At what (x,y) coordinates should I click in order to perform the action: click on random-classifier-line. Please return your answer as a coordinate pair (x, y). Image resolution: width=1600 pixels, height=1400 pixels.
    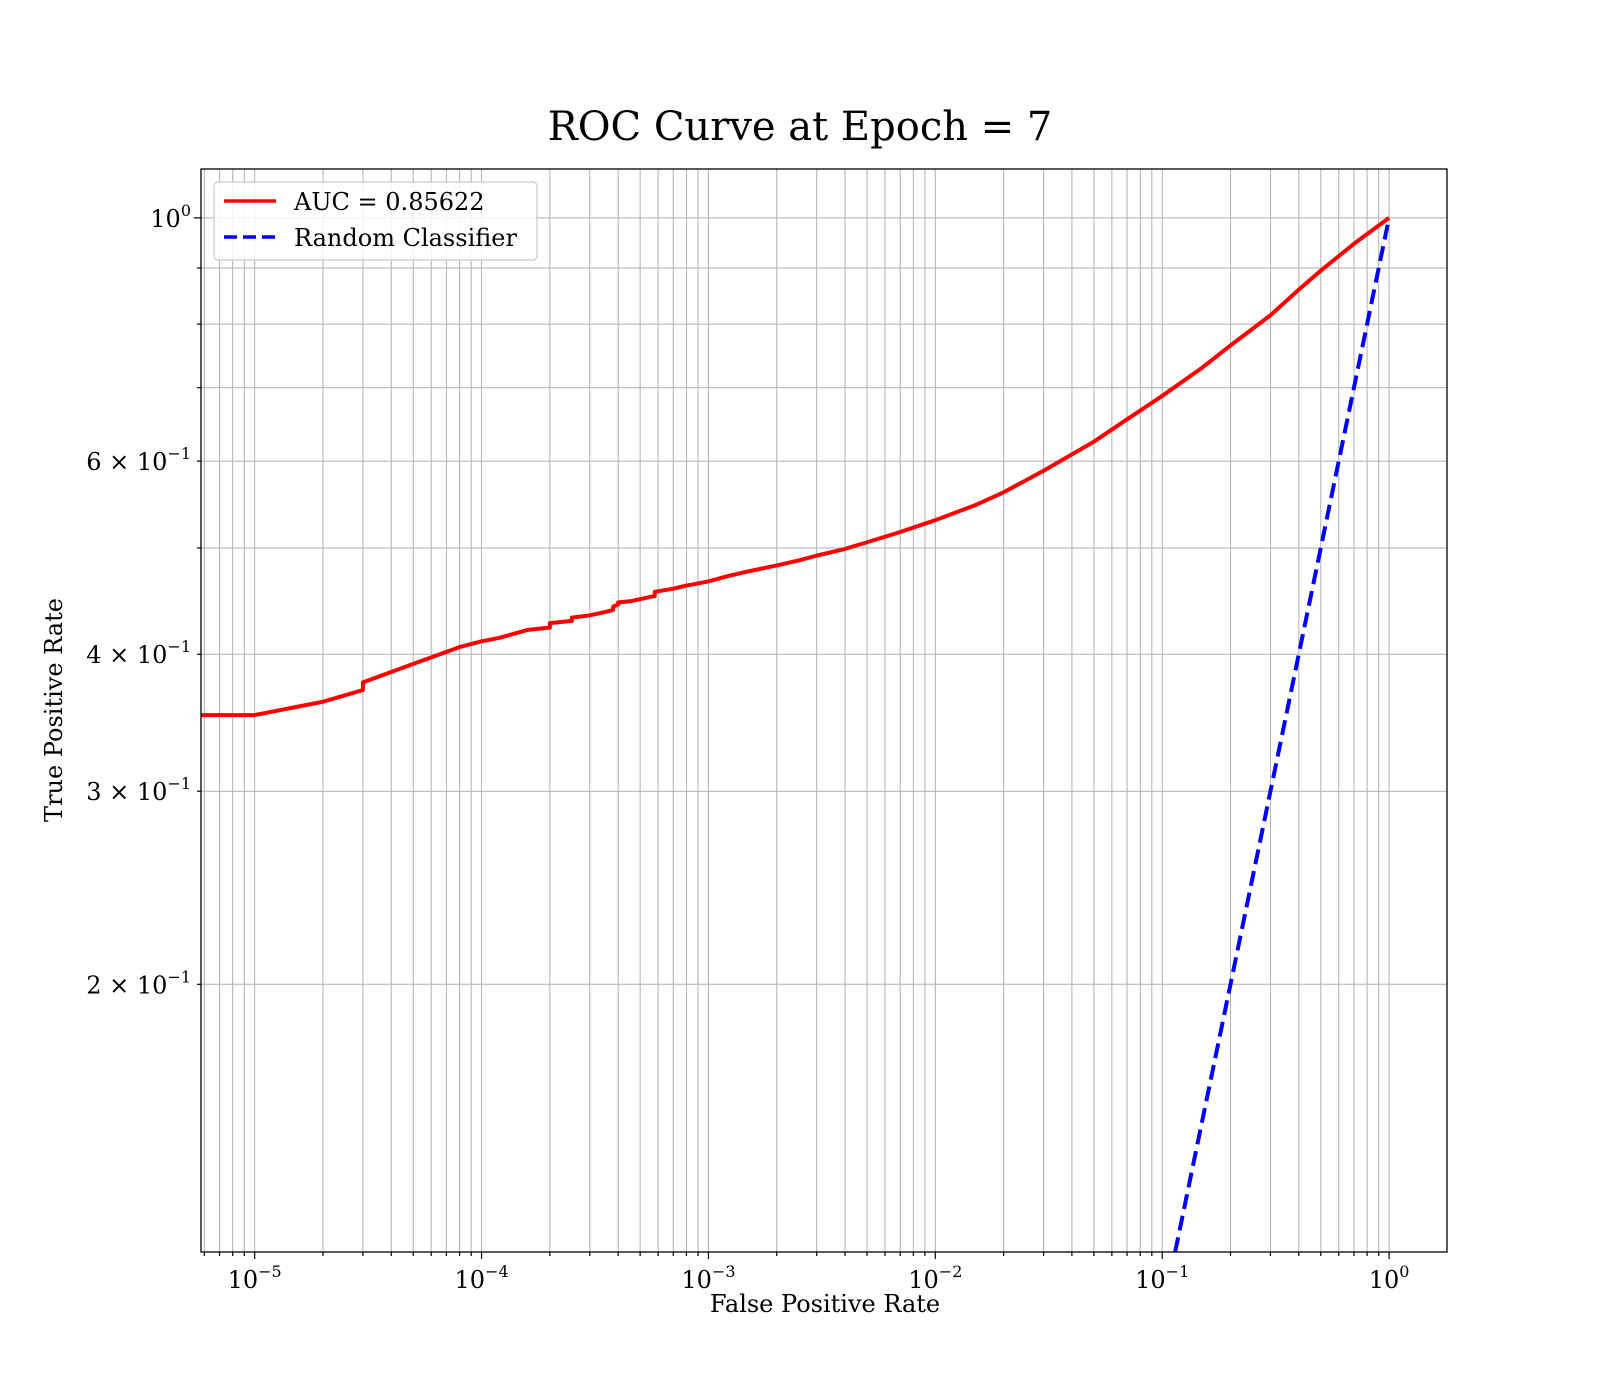
    Looking at the image, I should click on (1282, 735).